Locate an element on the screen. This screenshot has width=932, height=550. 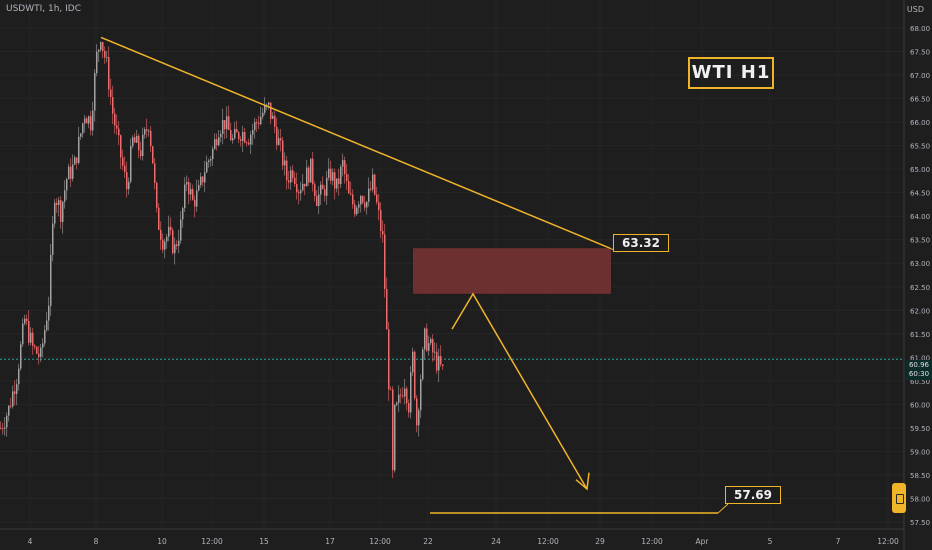
projection-path is located at coordinates (519, 391).